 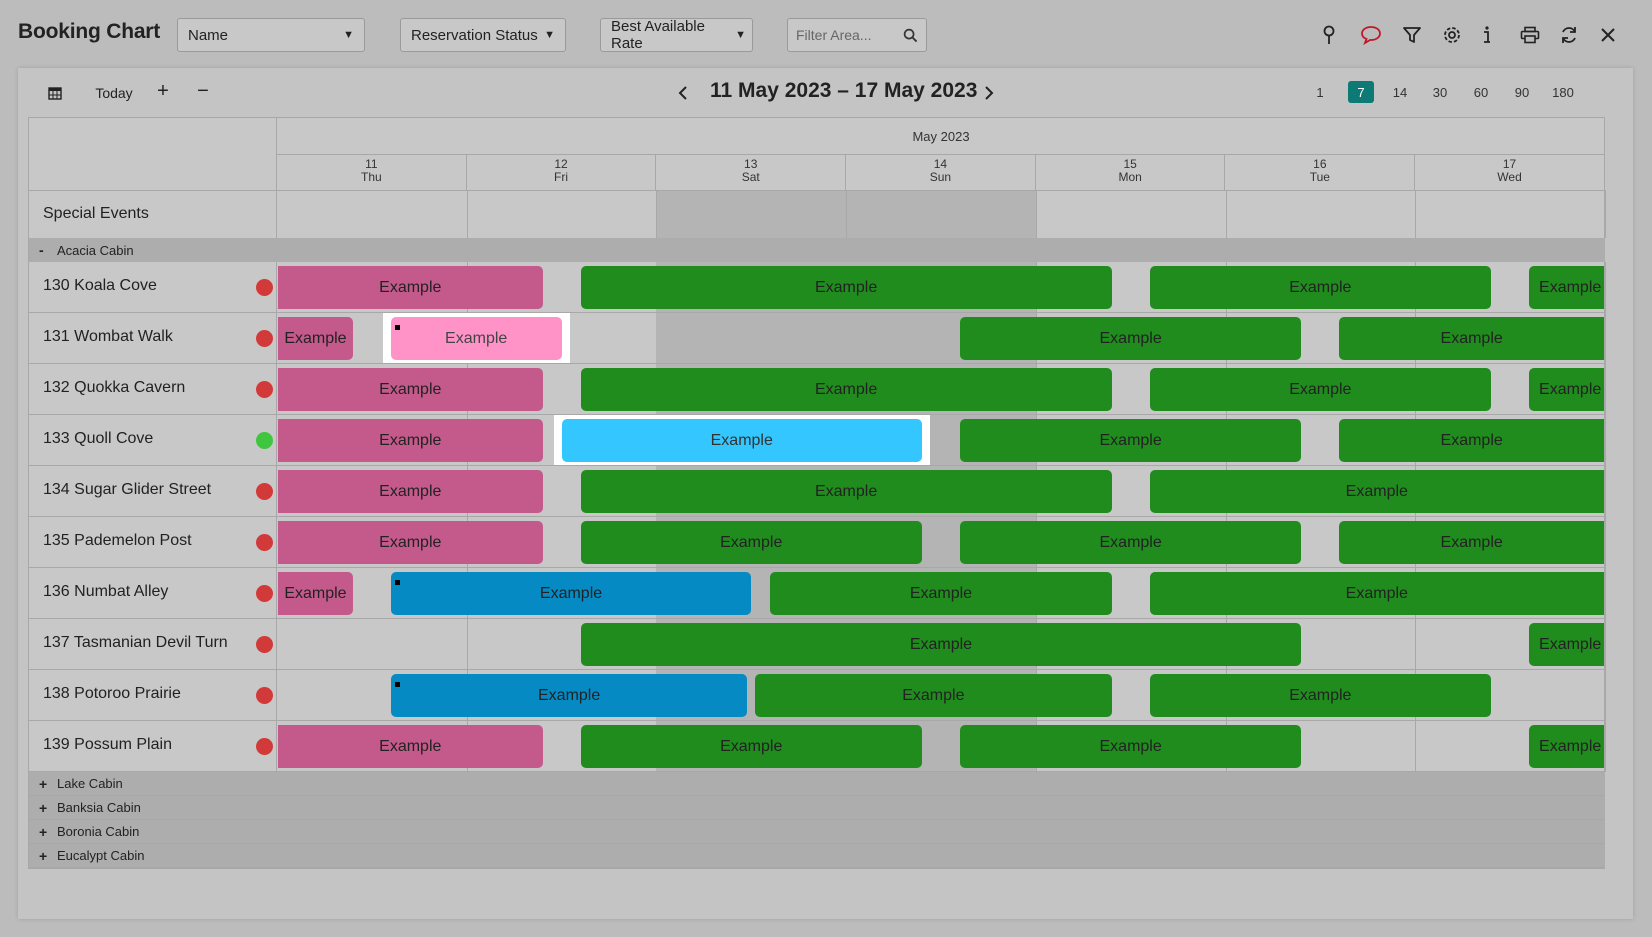 I want to click on room-name: 138 Potoroo Prairie, so click(x=112, y=693).